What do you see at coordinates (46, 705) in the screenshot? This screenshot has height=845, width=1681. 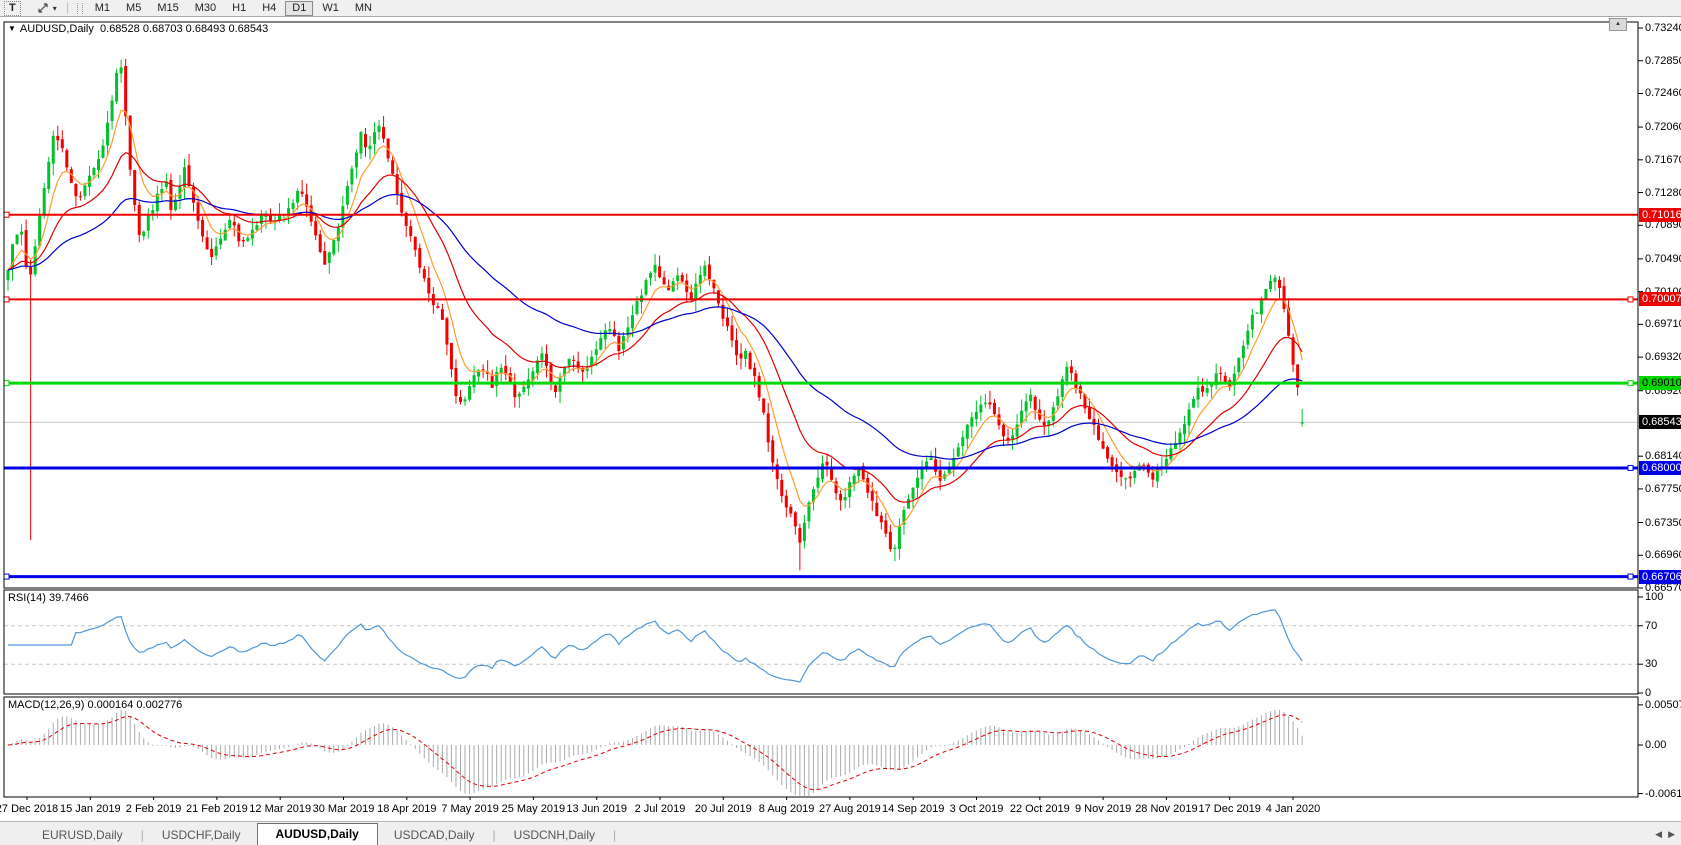 I see `macd-name: MACD(12,26,9)` at bounding box center [46, 705].